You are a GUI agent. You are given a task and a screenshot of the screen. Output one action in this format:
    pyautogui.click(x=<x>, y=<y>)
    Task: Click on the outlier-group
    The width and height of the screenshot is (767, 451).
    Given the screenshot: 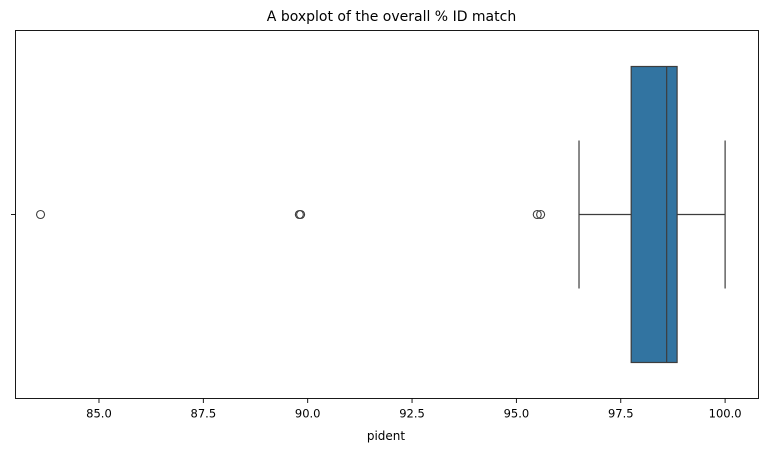 What is the action you would take?
    pyautogui.click(x=290, y=214)
    